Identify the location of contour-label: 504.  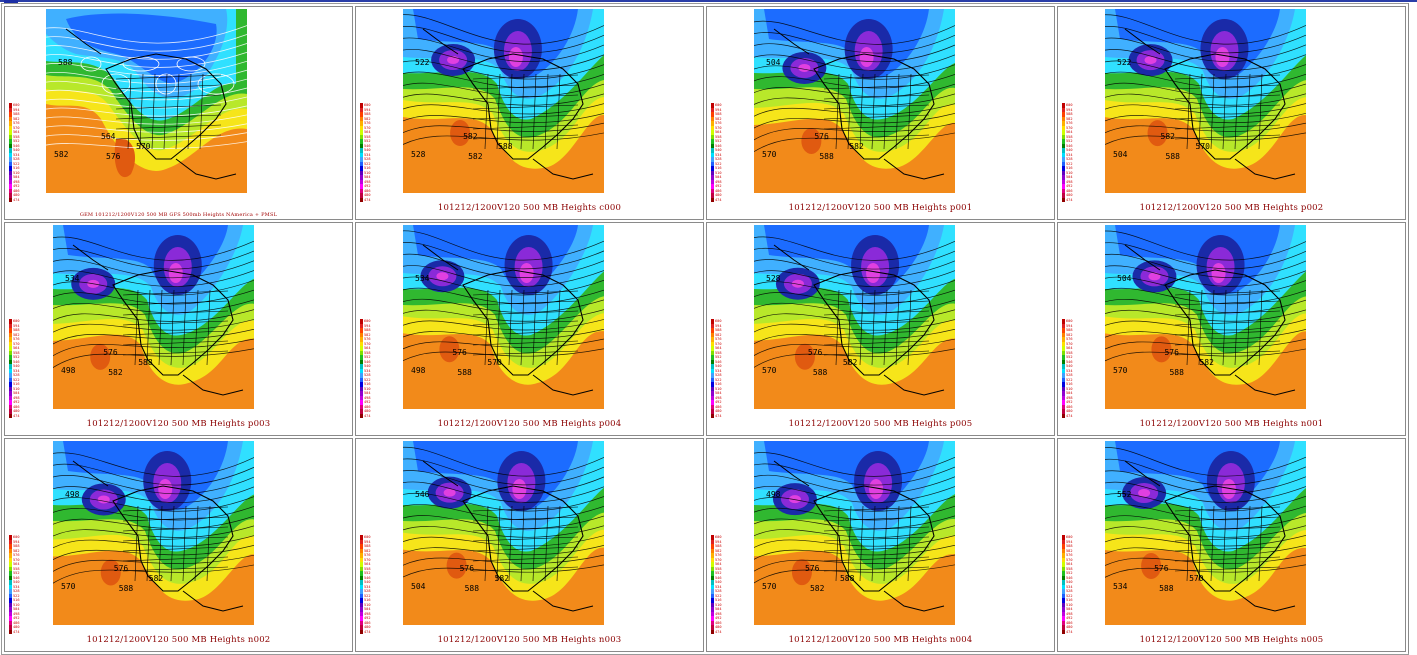
(418, 586).